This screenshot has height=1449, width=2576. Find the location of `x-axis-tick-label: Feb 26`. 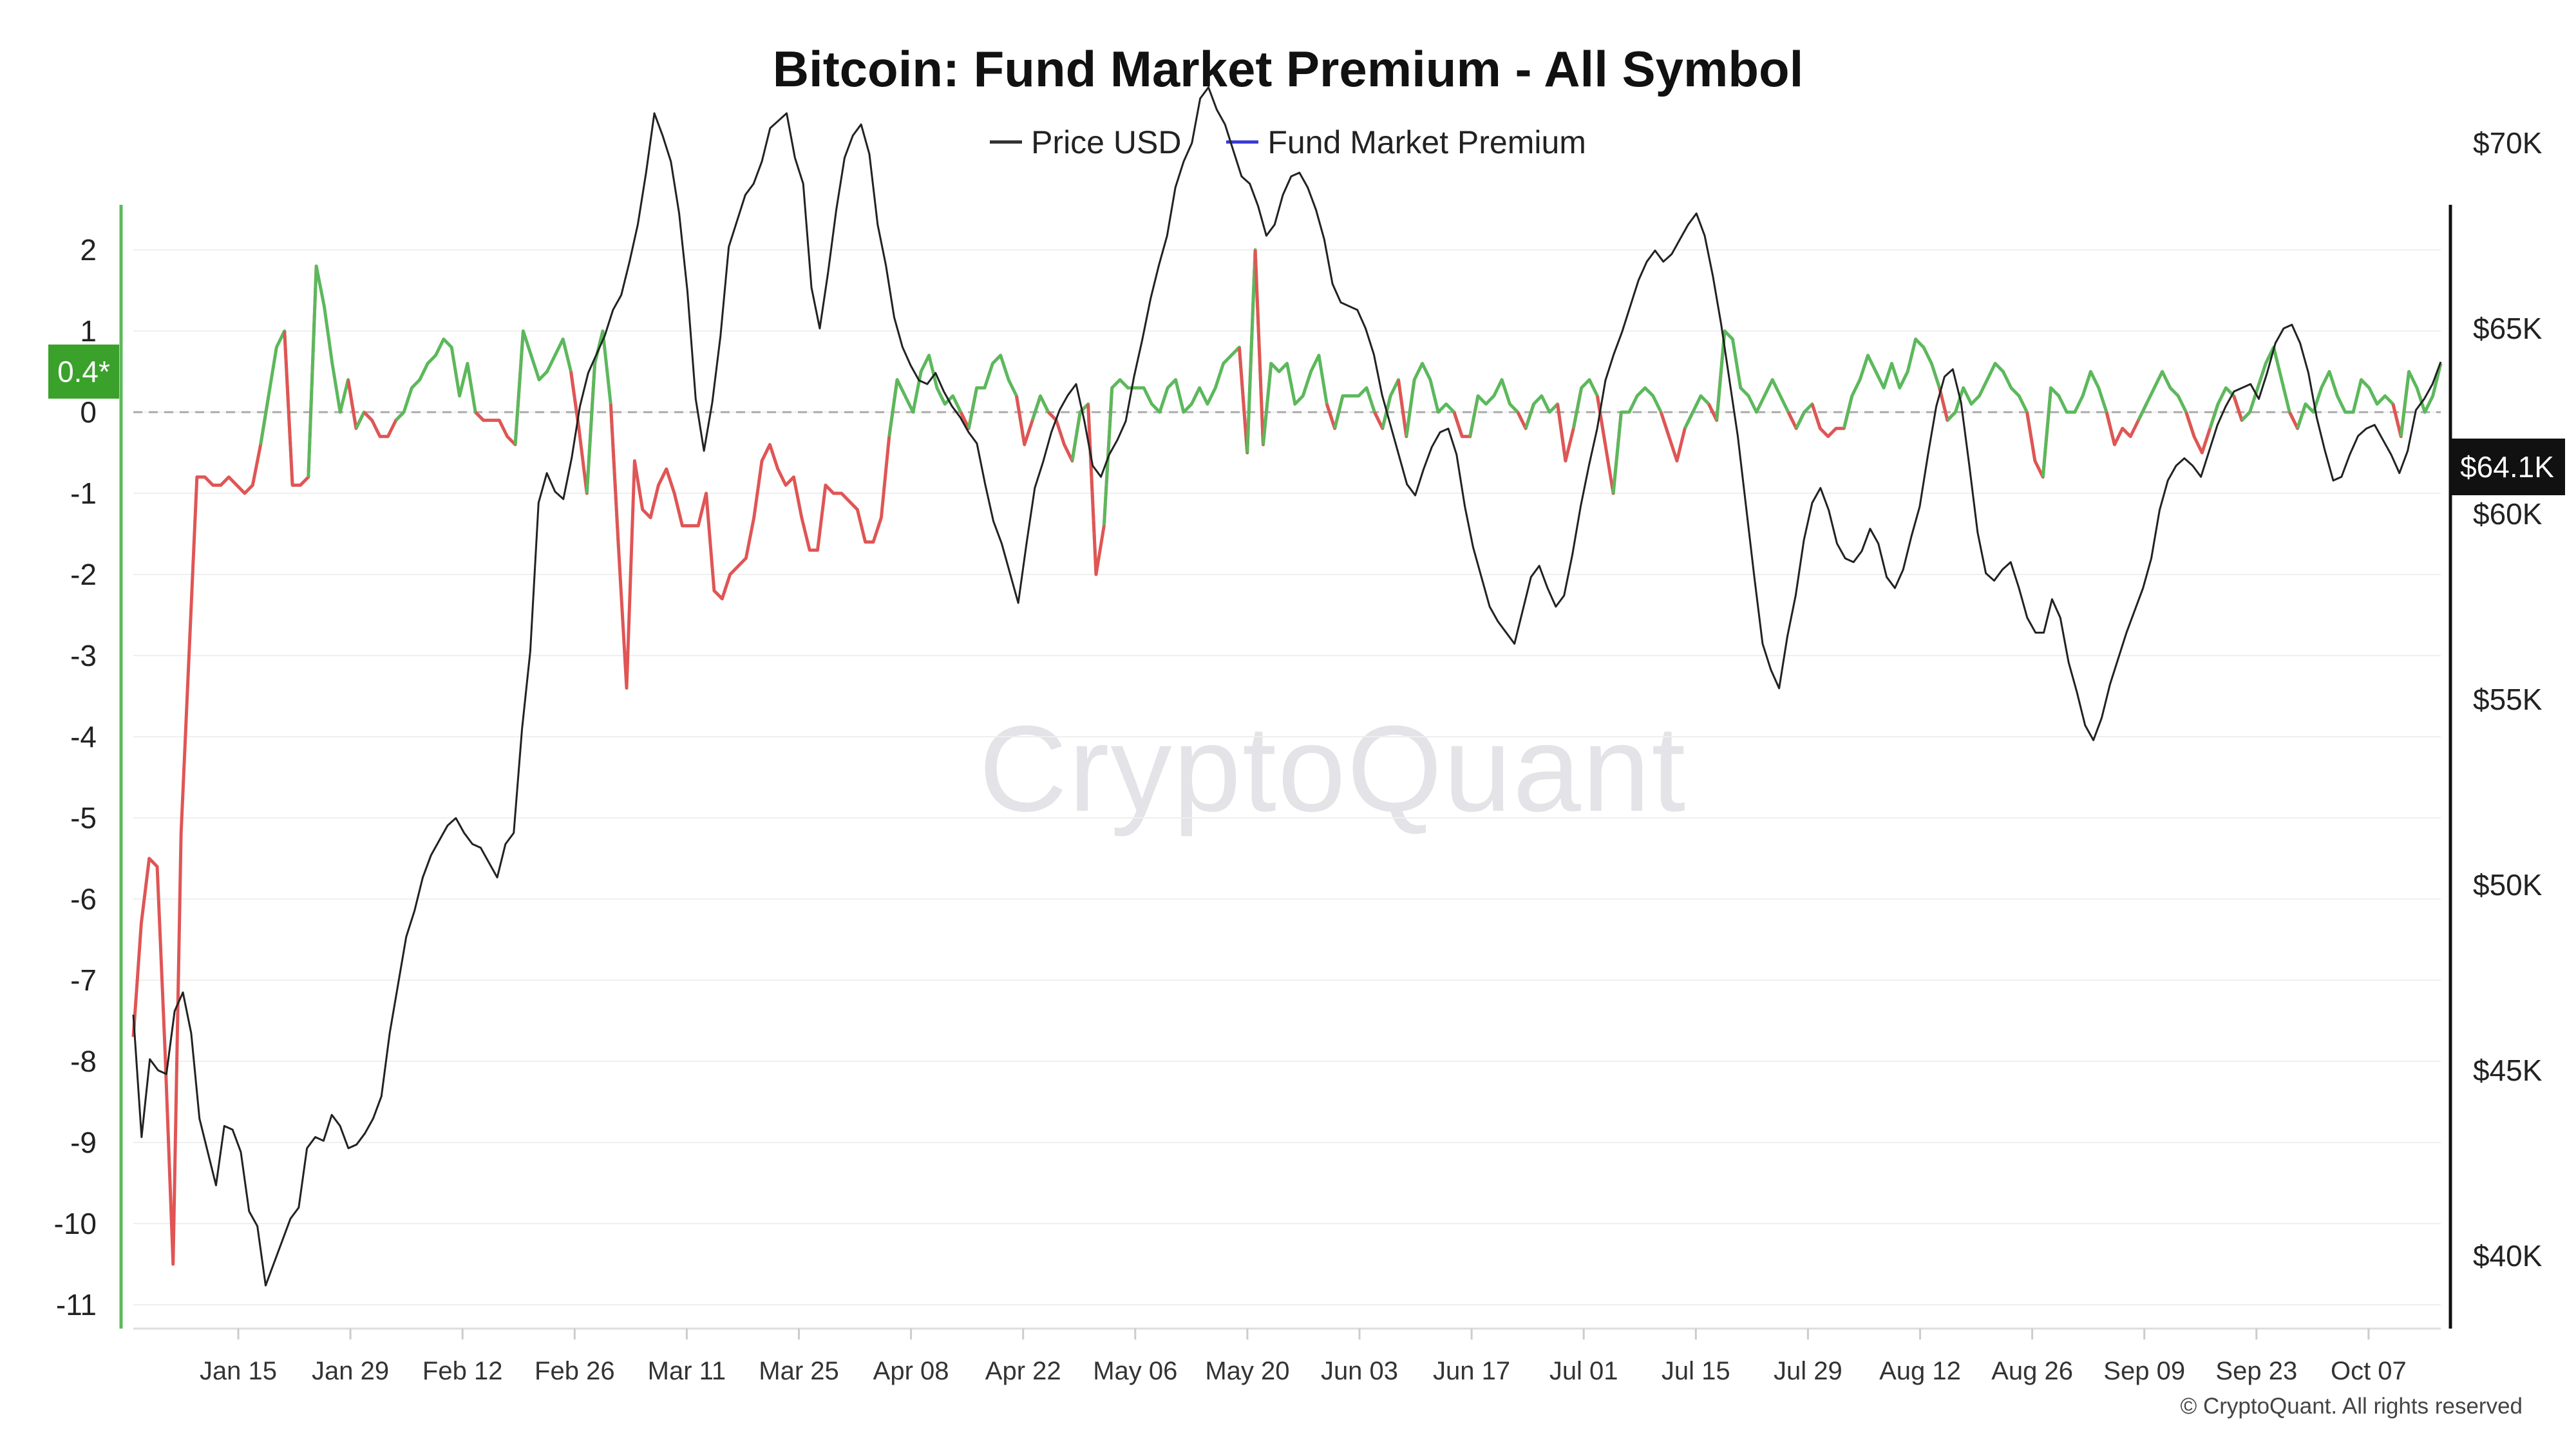

x-axis-tick-label: Feb 26 is located at coordinates (575, 1371).